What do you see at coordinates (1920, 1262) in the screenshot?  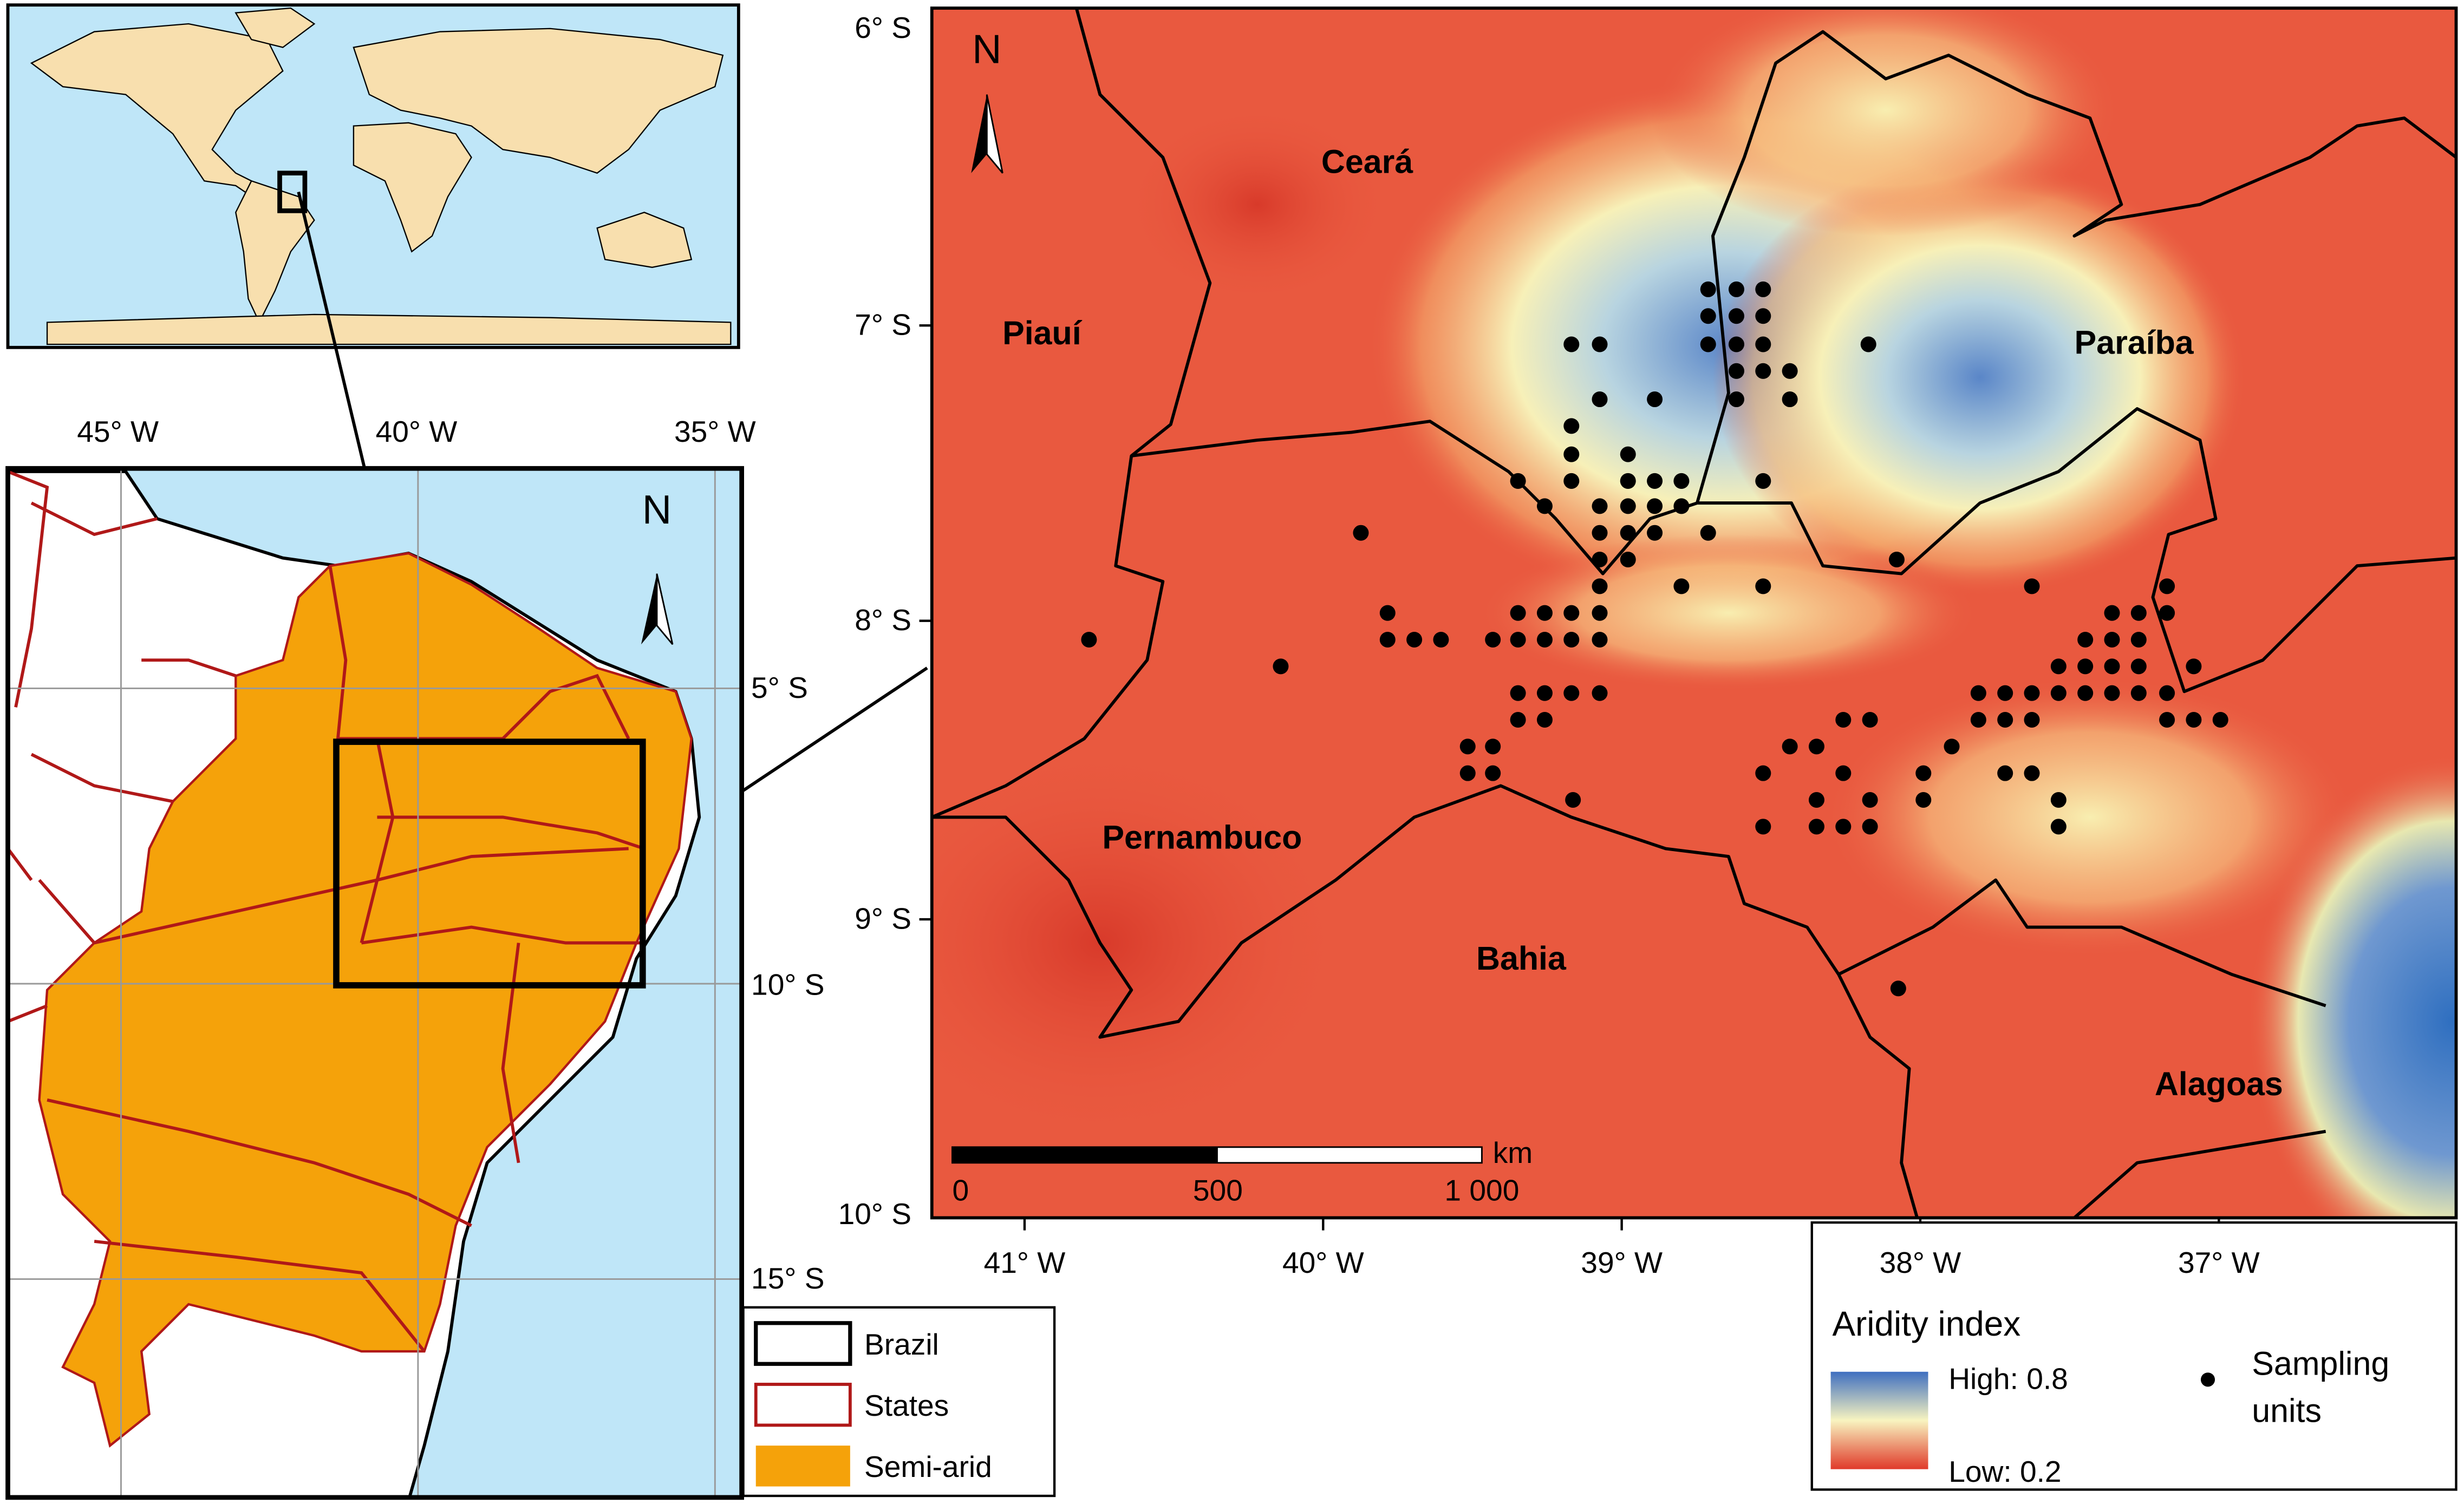 I see `lon-label: 38° W` at bounding box center [1920, 1262].